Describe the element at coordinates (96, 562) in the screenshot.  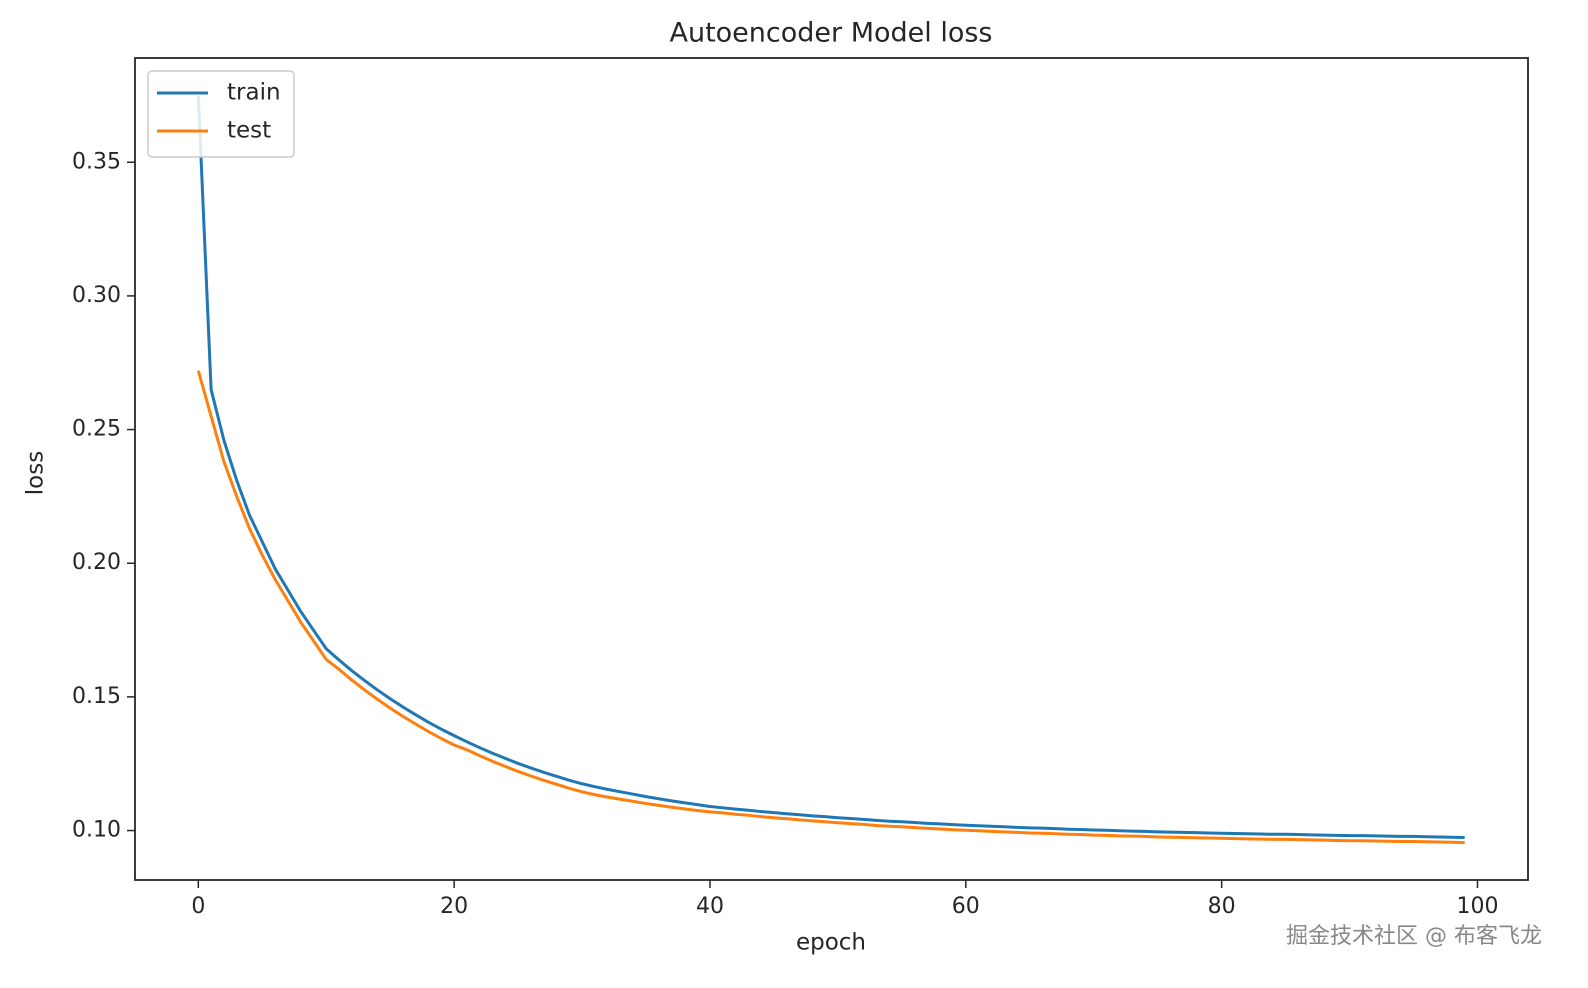
I see `y-tick-label: 0.20` at that location.